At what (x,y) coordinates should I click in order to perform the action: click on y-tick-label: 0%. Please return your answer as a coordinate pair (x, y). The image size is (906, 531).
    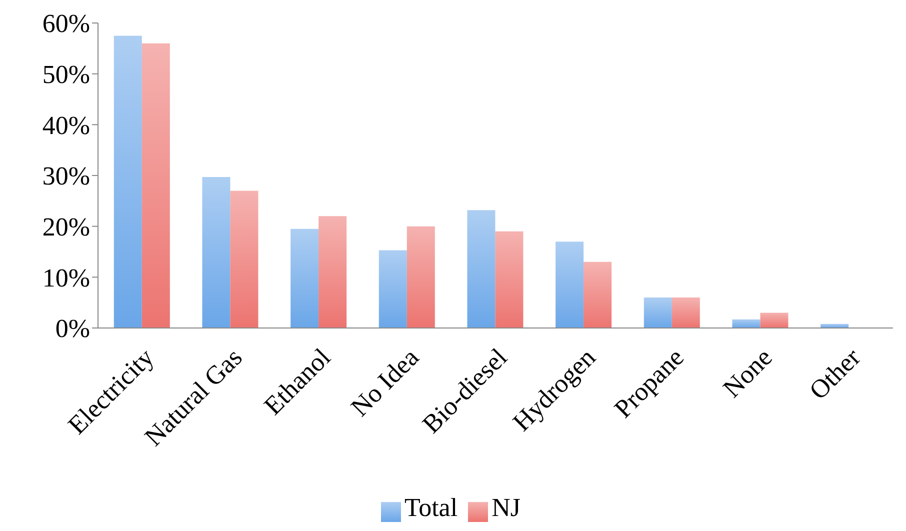
    Looking at the image, I should click on (72, 329).